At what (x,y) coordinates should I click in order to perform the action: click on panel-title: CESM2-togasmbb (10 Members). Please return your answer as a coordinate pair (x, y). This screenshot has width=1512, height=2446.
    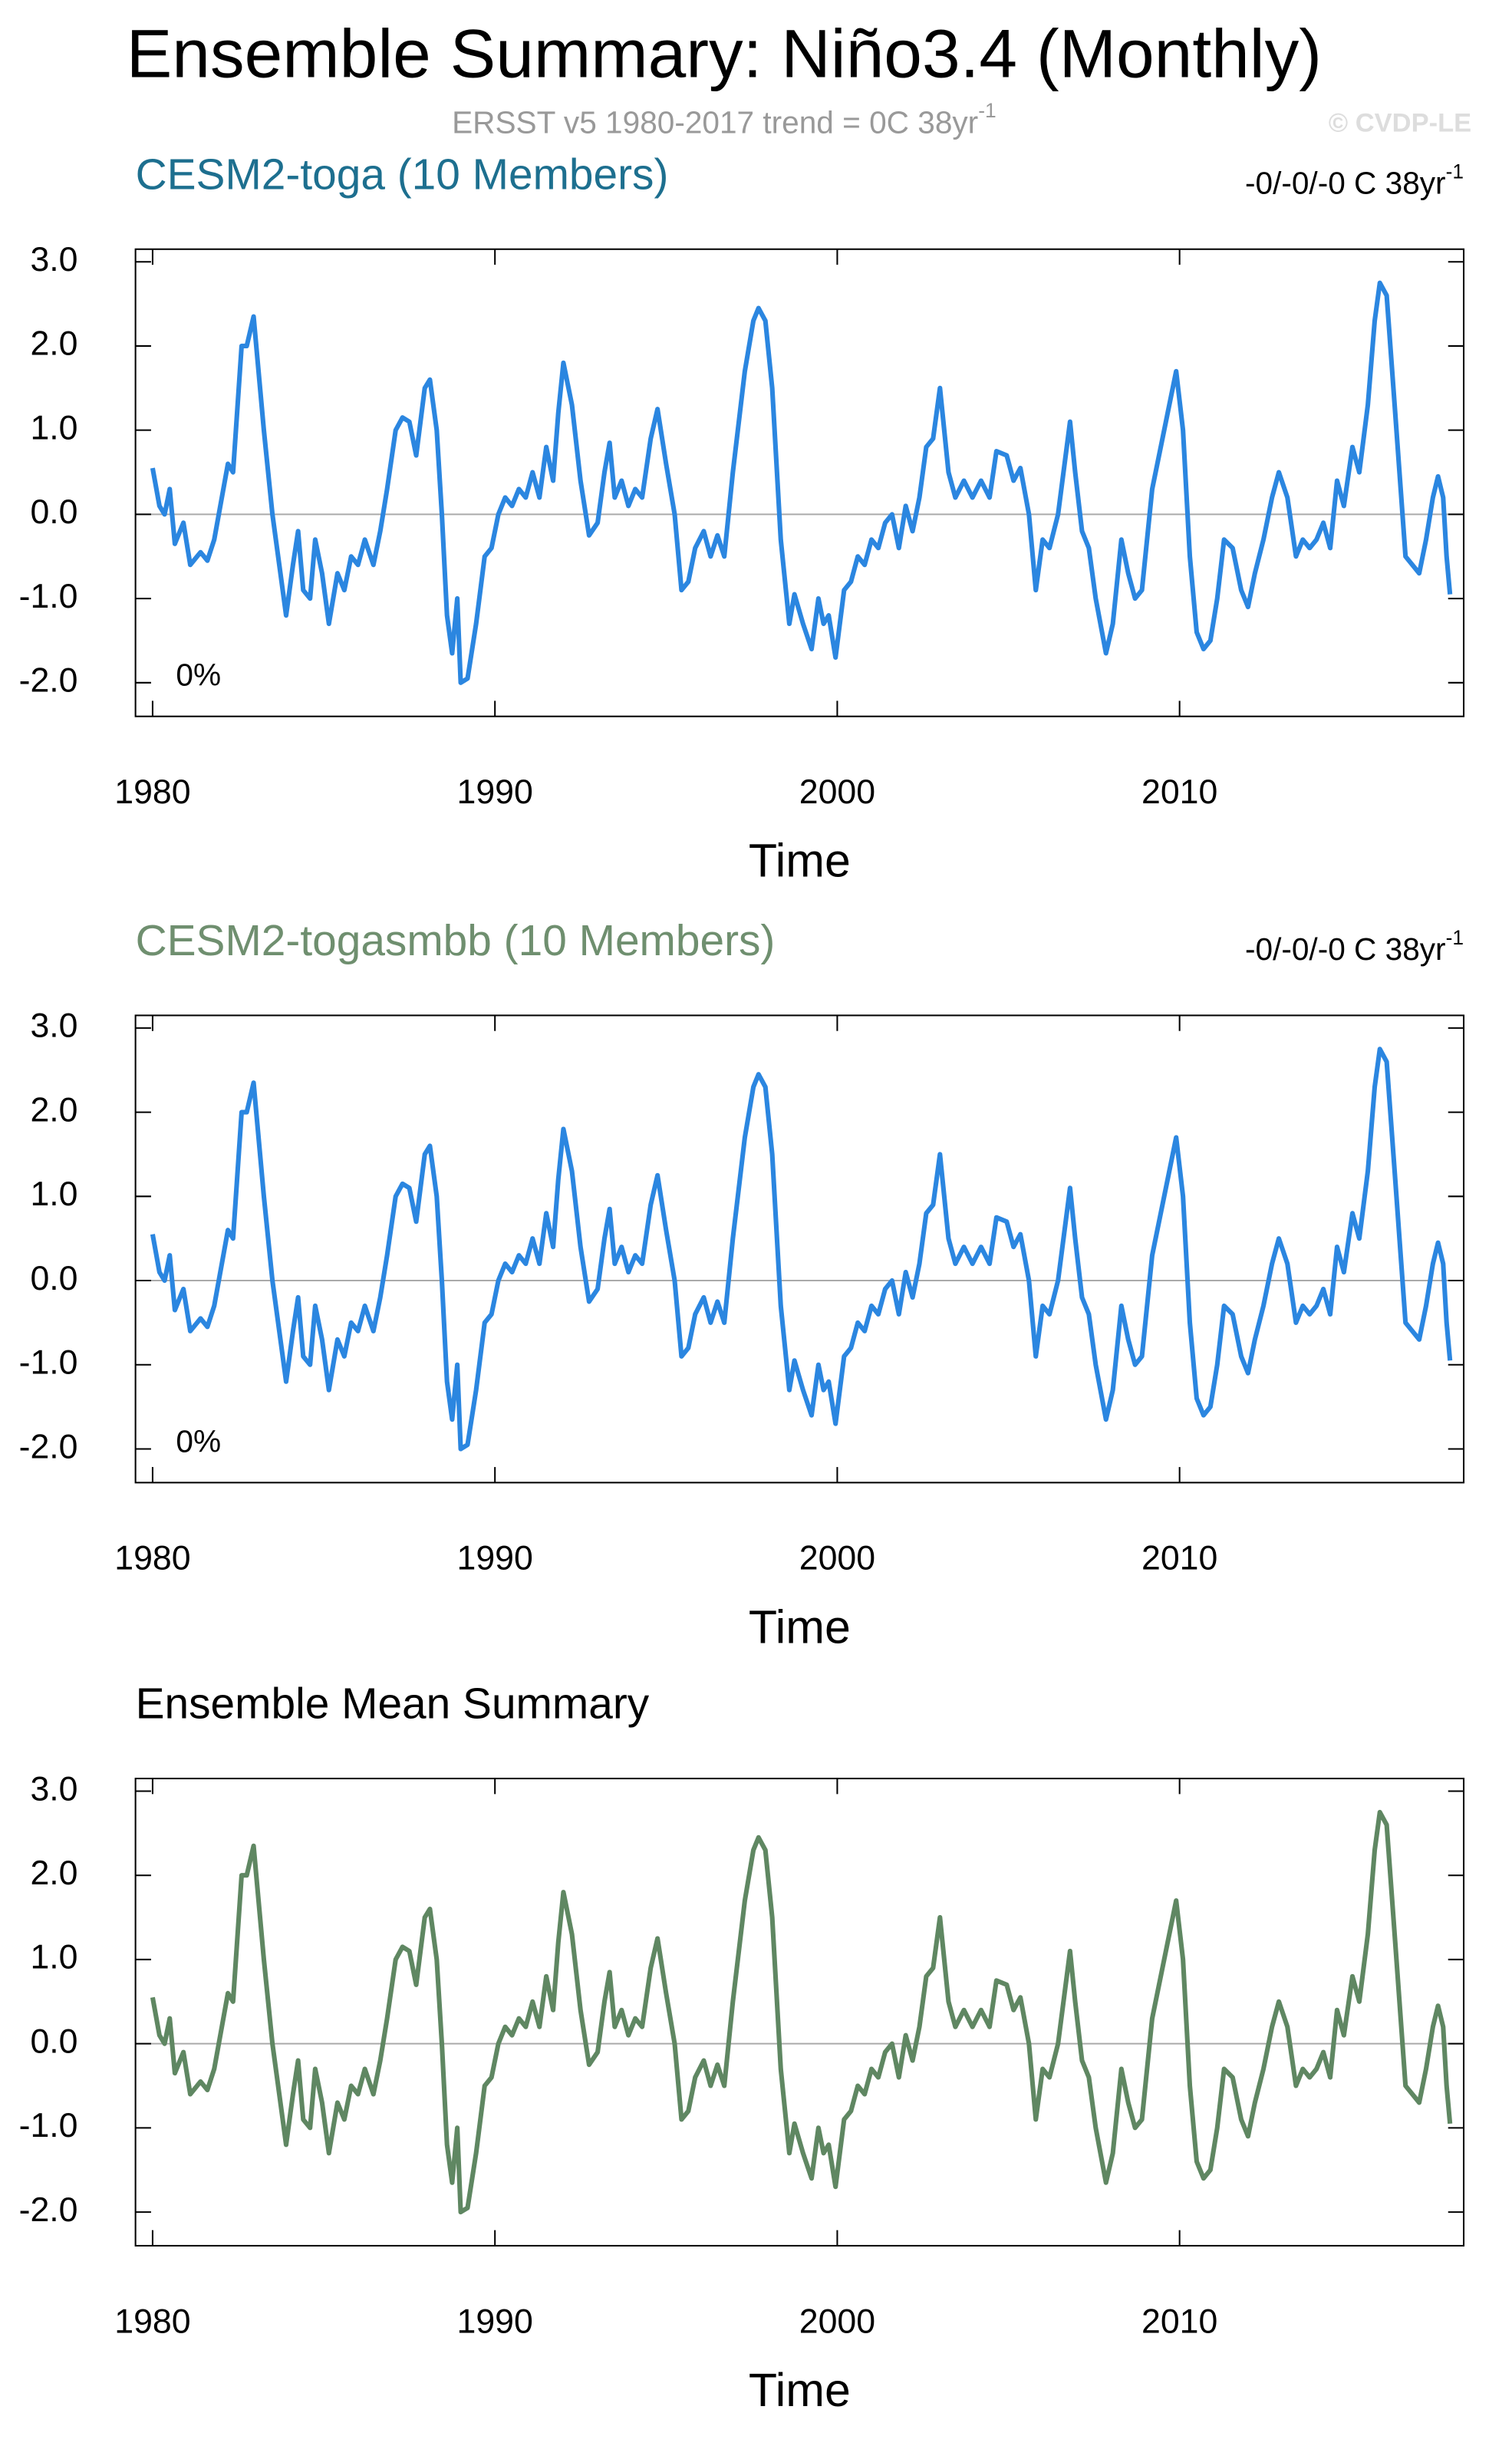
    Looking at the image, I should click on (456, 941).